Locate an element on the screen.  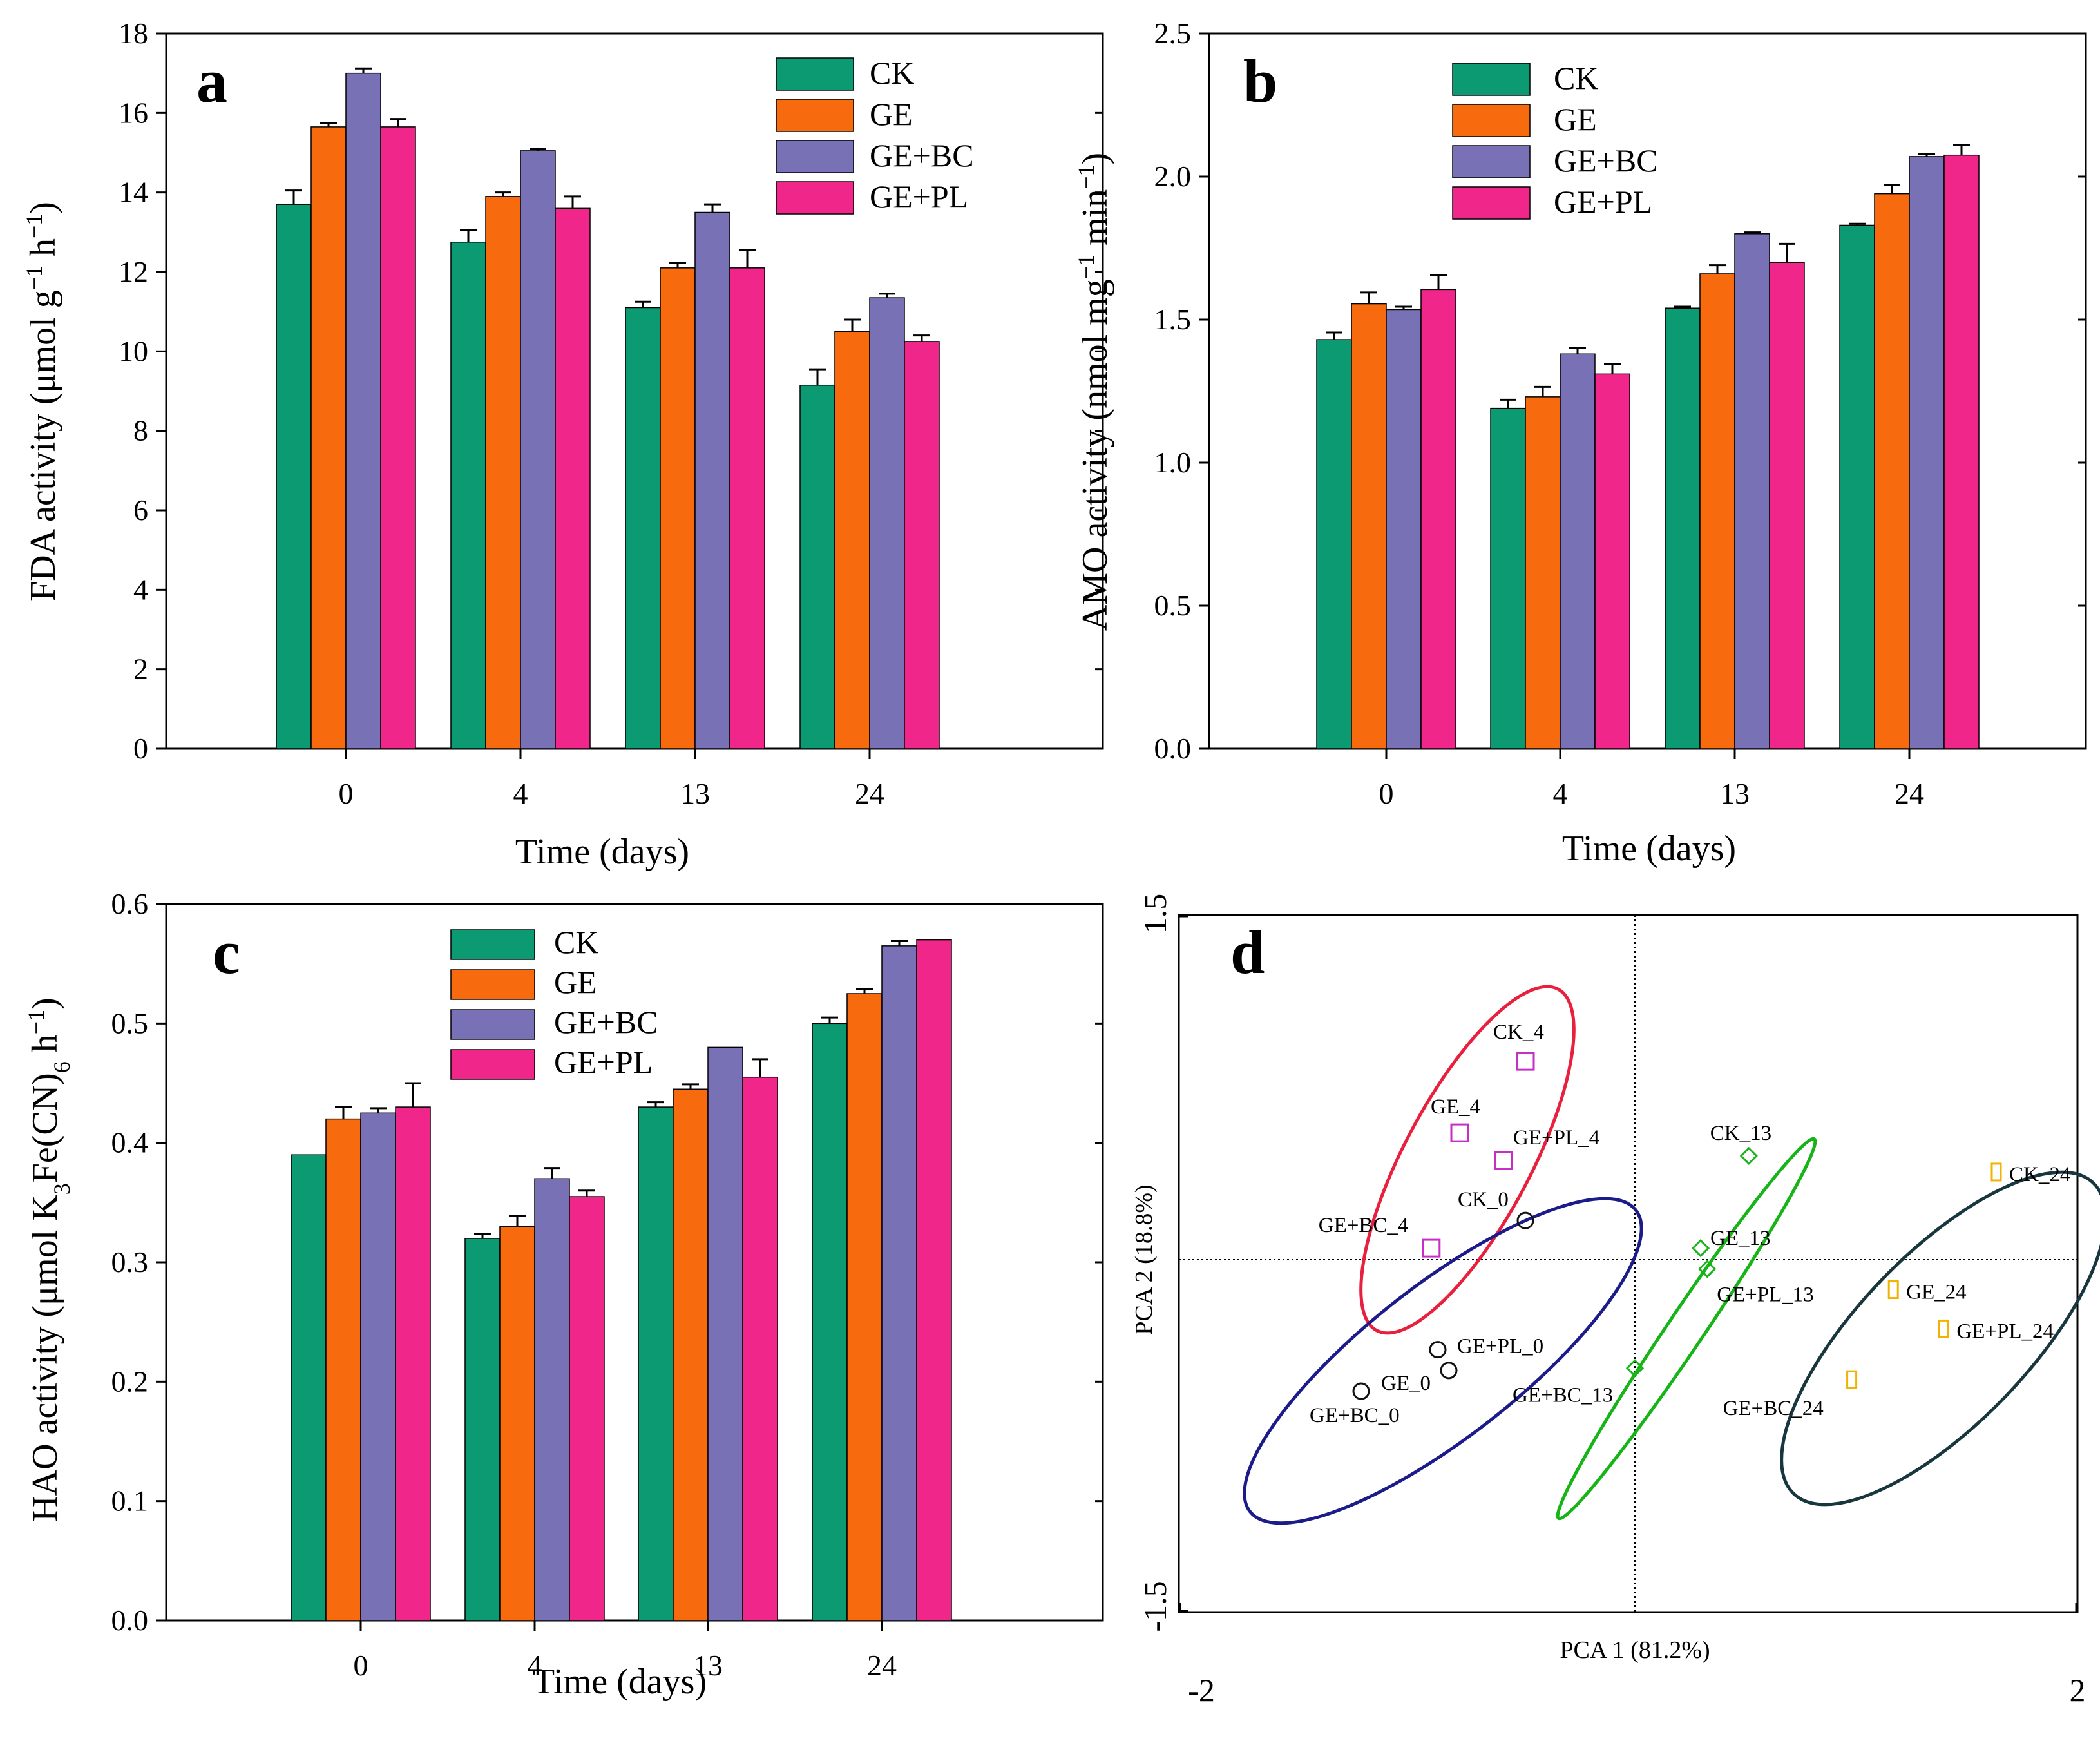
marker-GE+BC_0 is located at coordinates (1361, 1391).